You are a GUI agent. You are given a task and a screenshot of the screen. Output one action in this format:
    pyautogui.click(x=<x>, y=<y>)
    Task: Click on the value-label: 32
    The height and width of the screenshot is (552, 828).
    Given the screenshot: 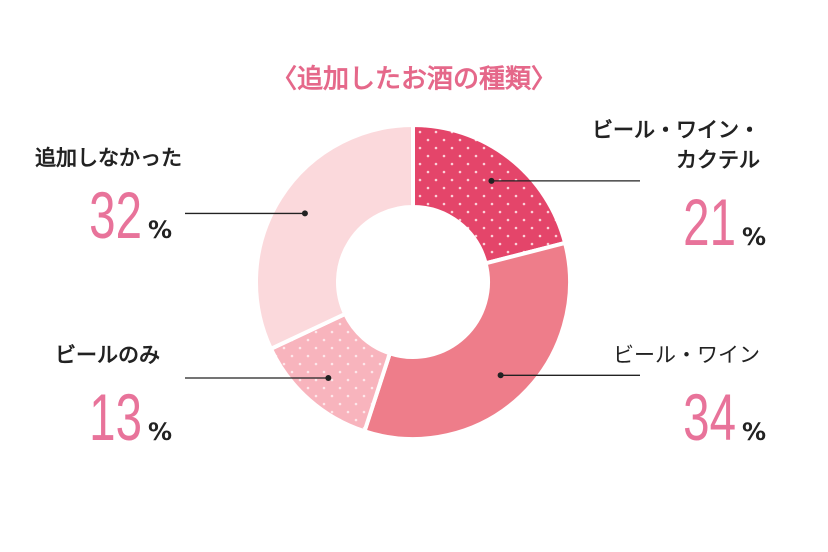 What is the action you would take?
    pyautogui.click(x=115, y=215)
    